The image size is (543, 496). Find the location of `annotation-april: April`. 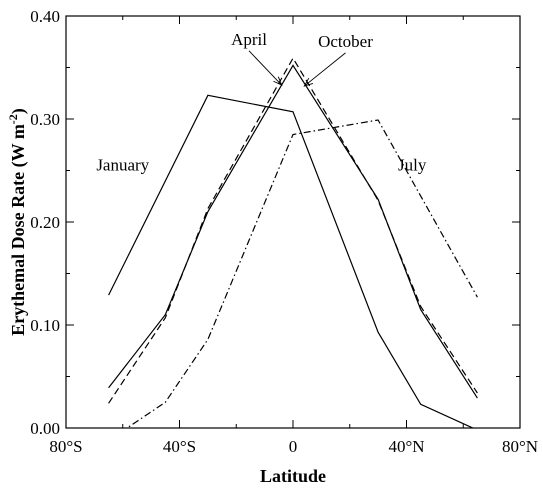

annotation-april: April is located at coordinates (249, 39).